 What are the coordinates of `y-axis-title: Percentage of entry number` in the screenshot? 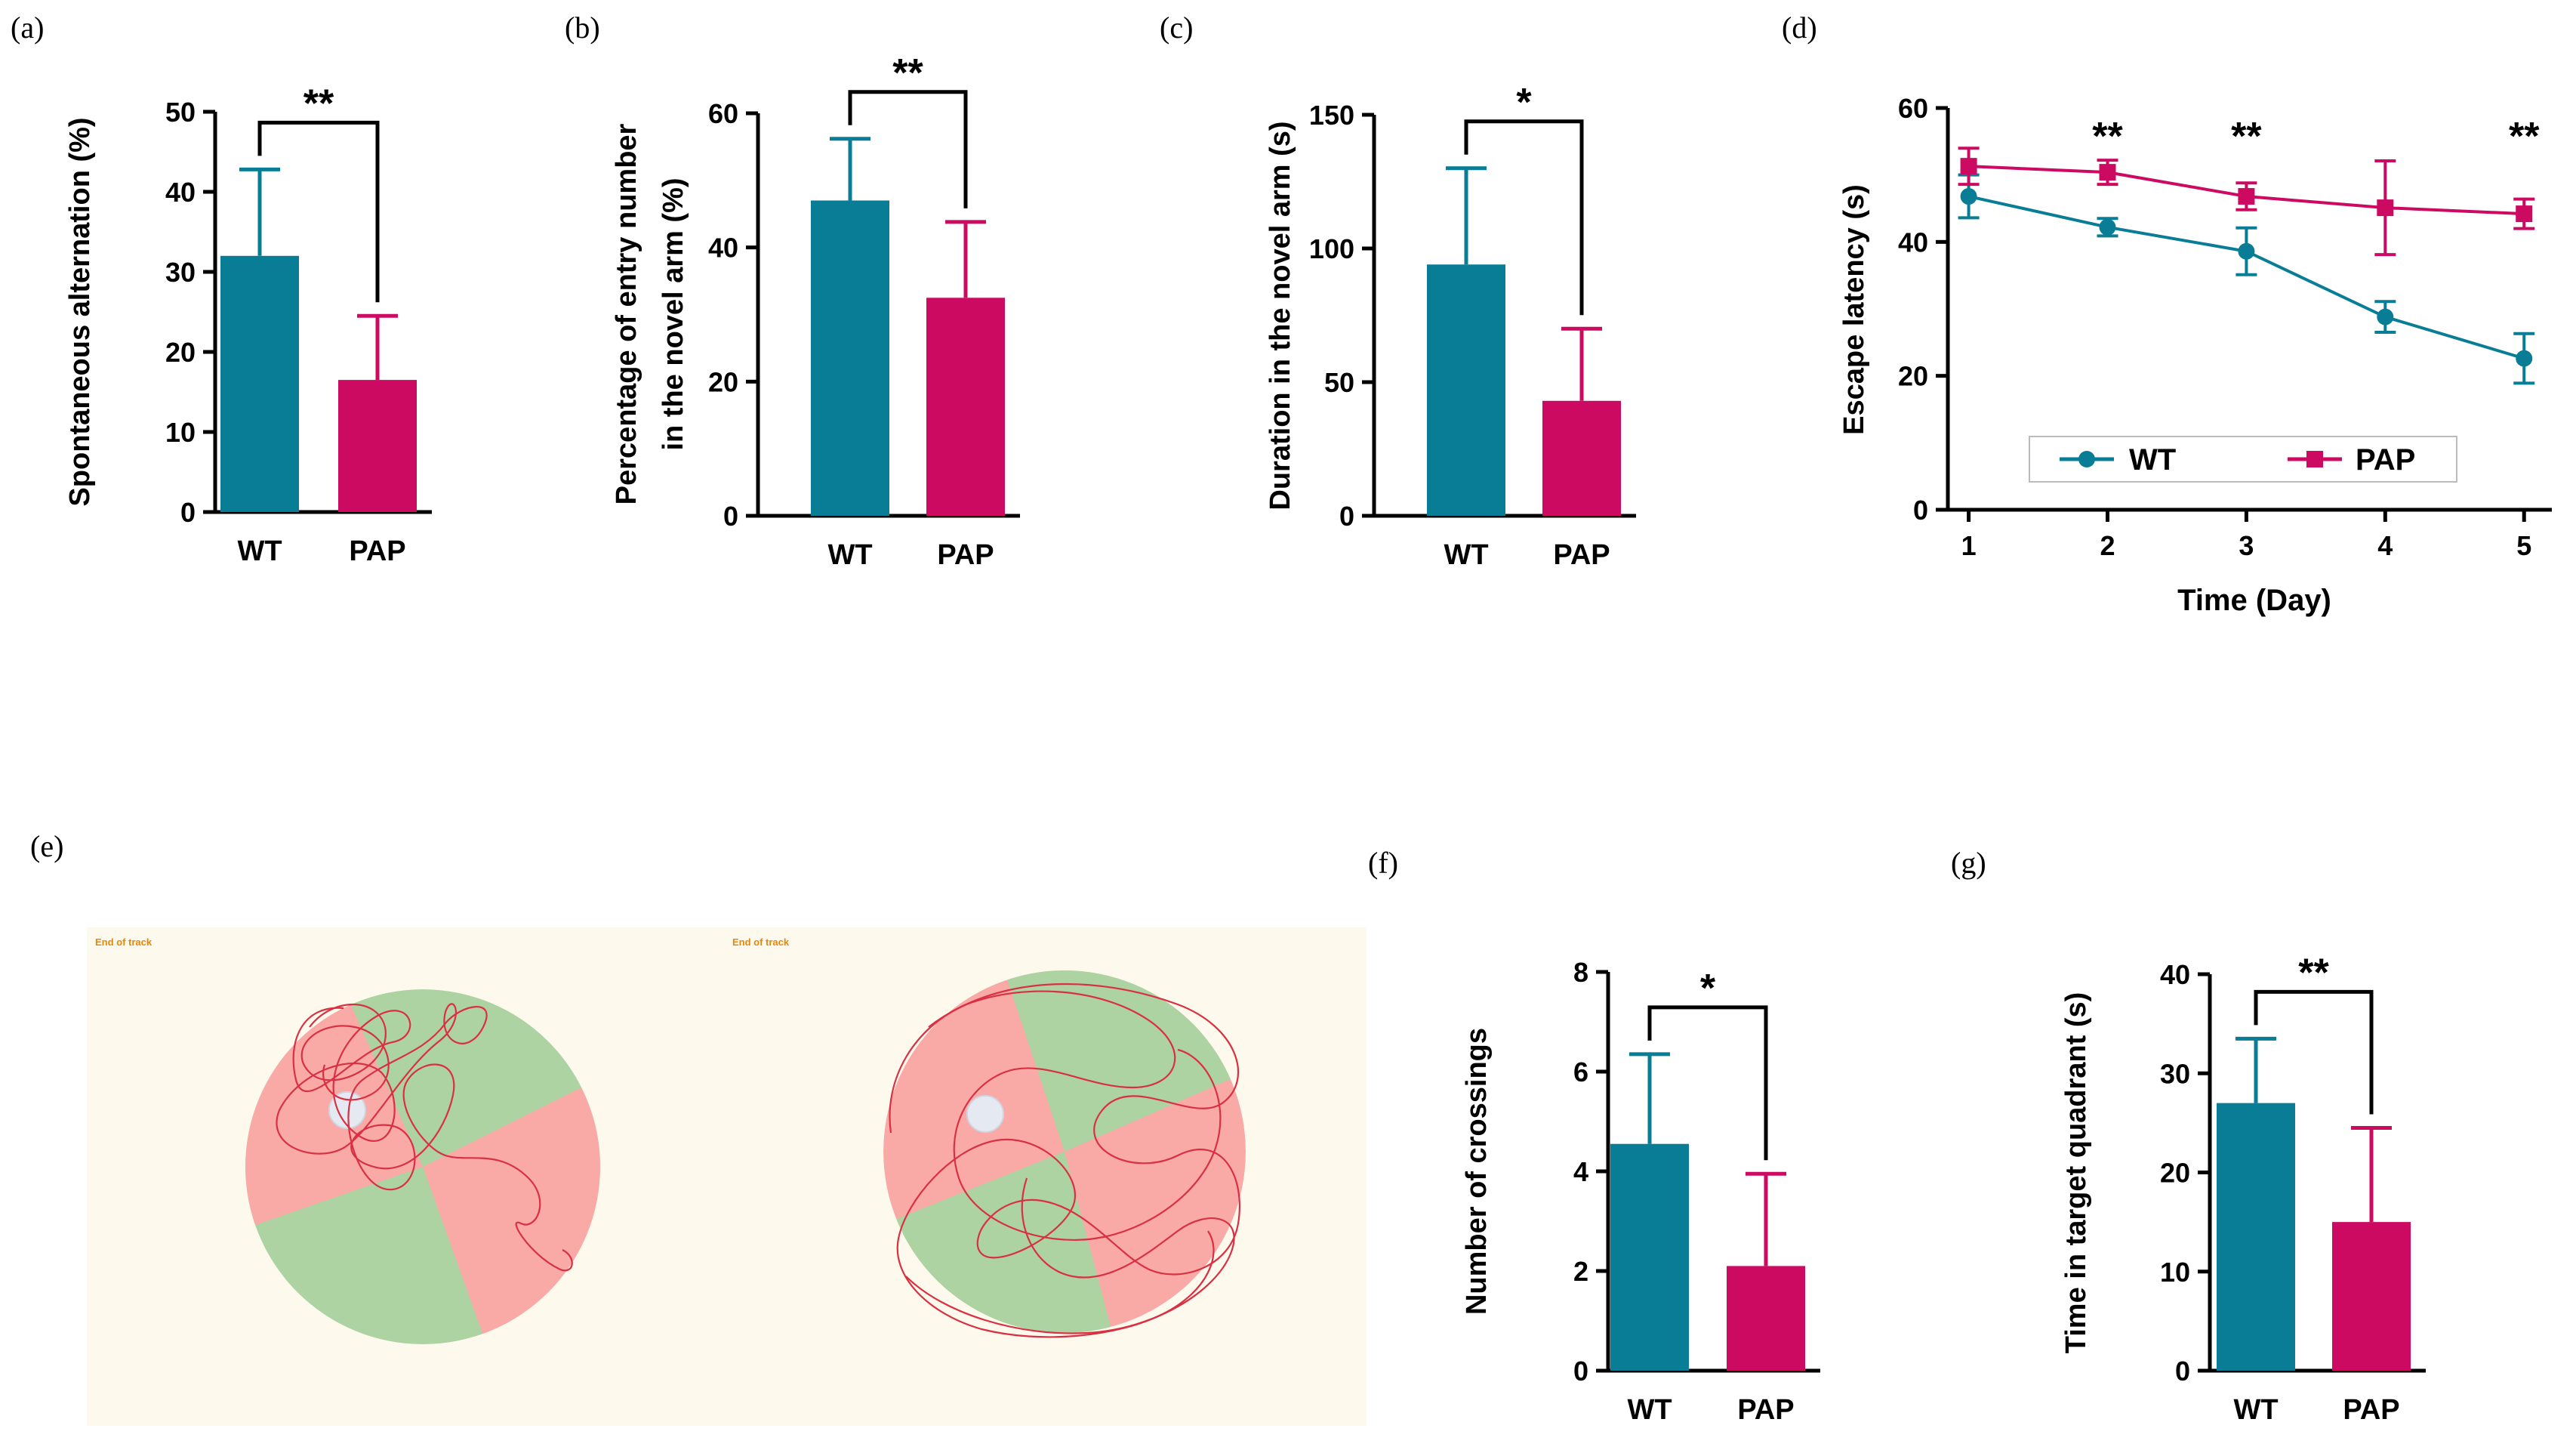 It's located at (626, 313).